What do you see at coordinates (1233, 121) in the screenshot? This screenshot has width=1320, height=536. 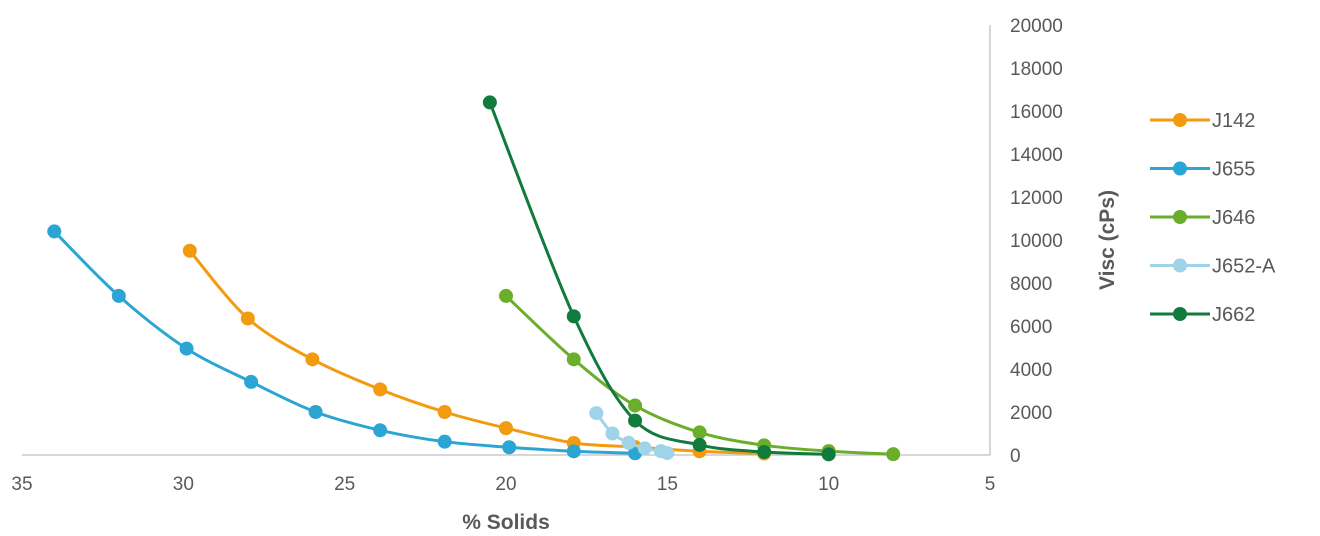 I see `legend-label: J142` at bounding box center [1233, 121].